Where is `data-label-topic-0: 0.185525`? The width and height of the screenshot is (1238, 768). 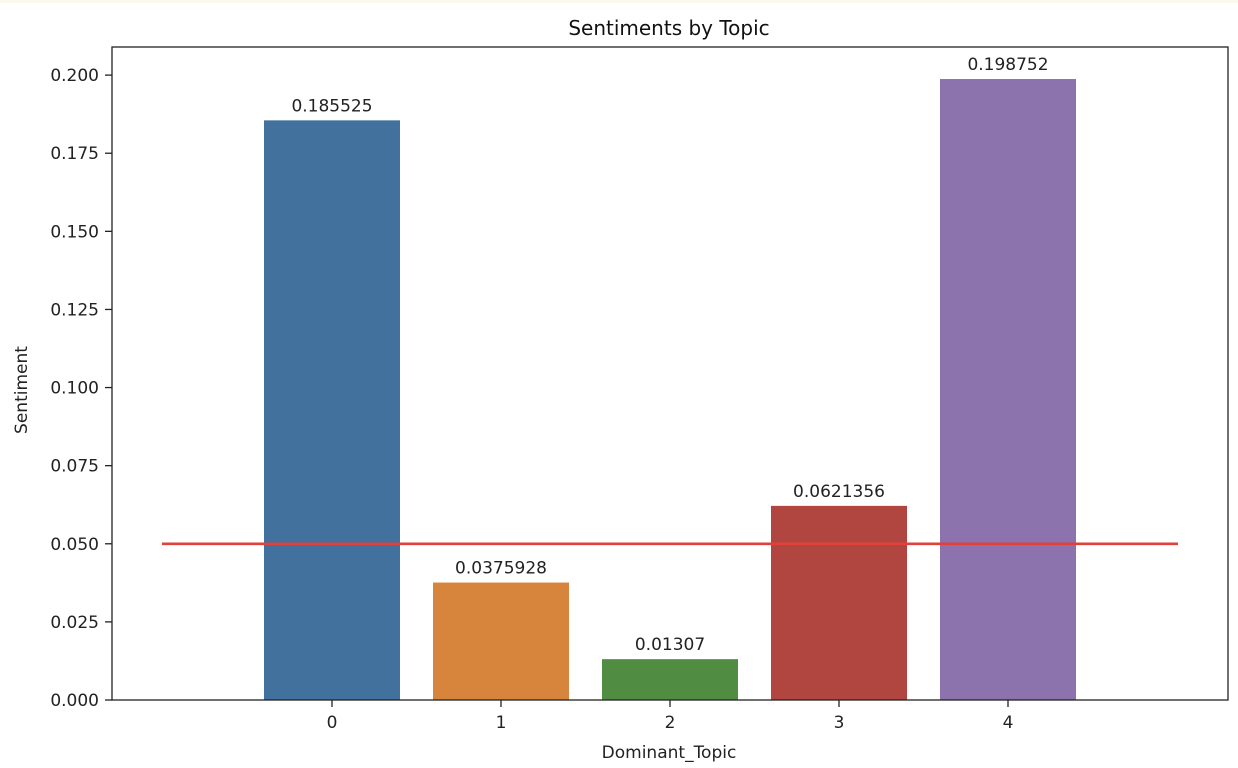
data-label-topic-0: 0.185525 is located at coordinates (331, 106).